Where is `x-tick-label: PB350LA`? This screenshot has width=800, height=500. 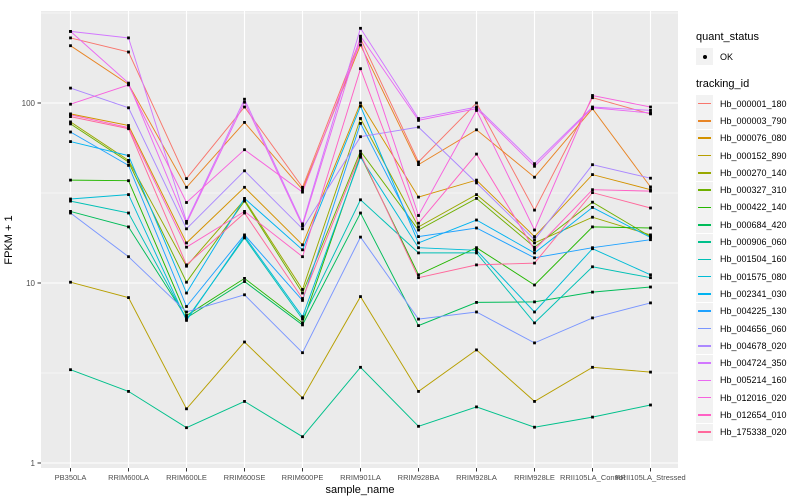 x-tick-label: PB350LA is located at coordinates (71, 477).